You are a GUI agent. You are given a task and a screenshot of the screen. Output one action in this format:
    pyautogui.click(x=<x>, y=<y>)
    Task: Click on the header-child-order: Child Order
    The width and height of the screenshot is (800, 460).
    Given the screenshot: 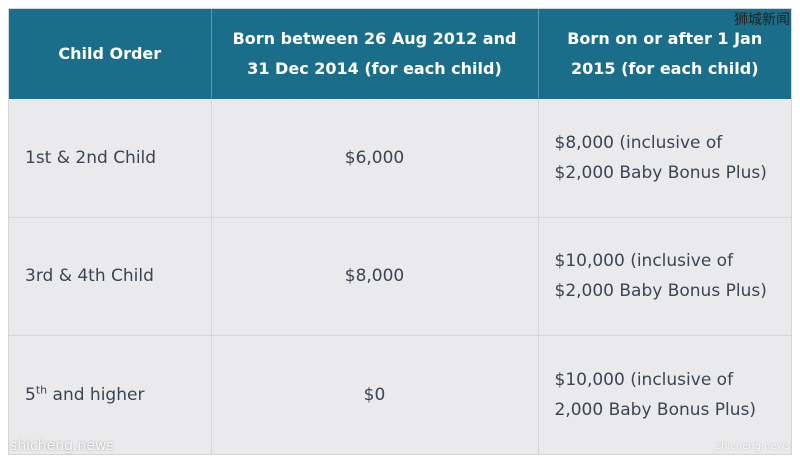 What is the action you would take?
    pyautogui.click(x=110, y=54)
    